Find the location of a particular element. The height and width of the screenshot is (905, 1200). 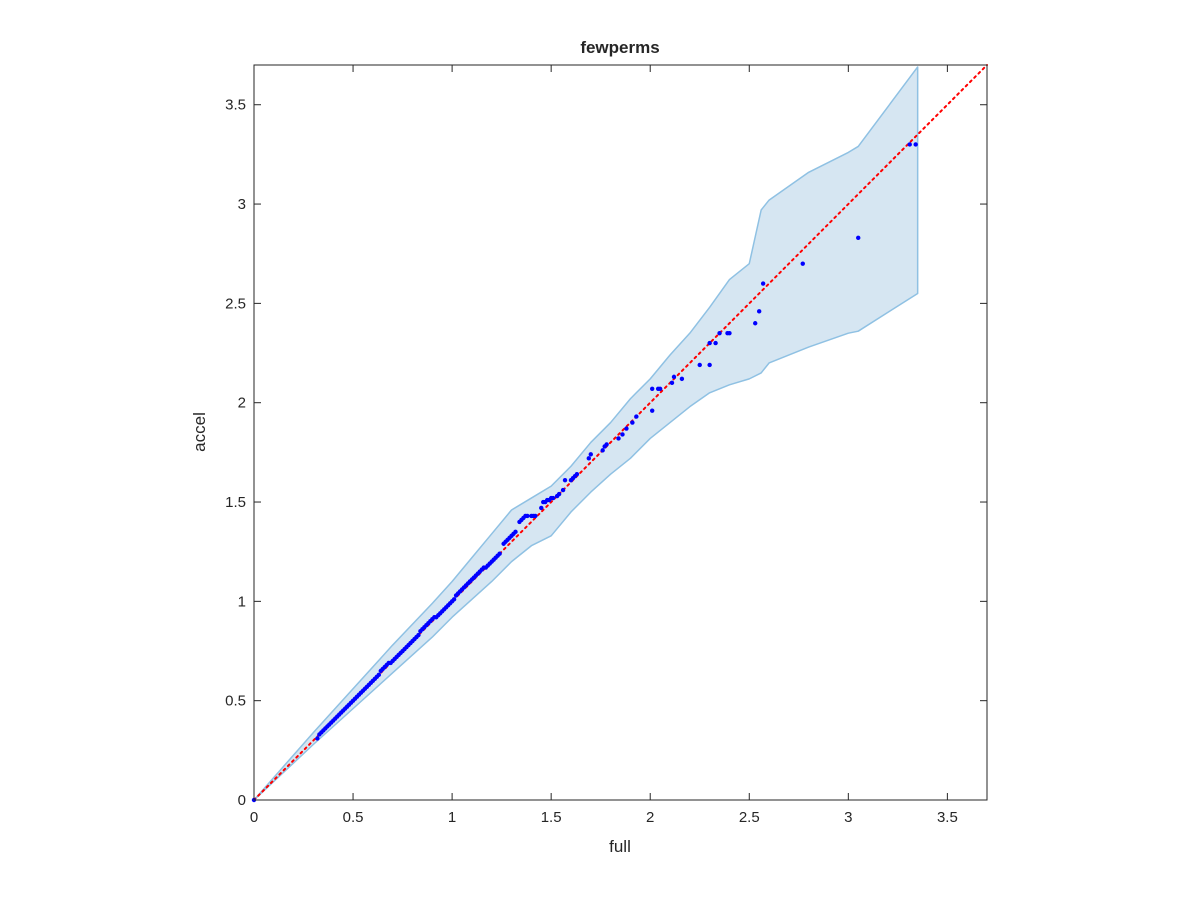

x-tick-label: 2.5 is located at coordinates (749, 817).